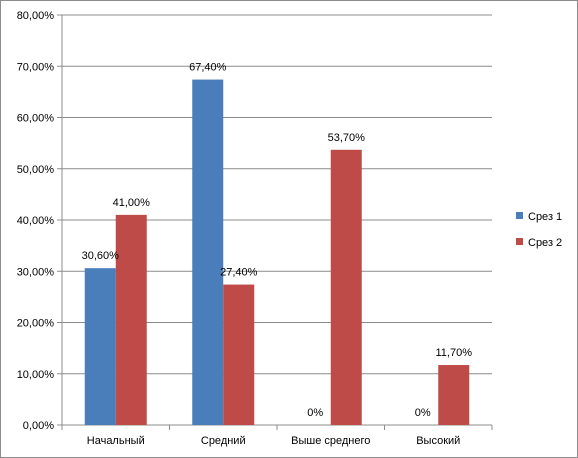 This screenshot has width=578, height=458. I want to click on legend: Срез 1 Срез 2, so click(539, 230).